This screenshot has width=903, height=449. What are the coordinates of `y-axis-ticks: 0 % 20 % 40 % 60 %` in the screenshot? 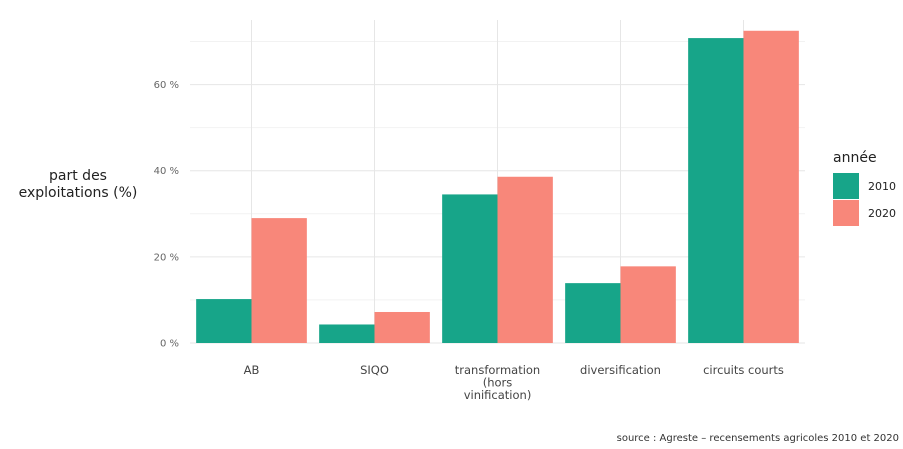 It's located at (166, 214).